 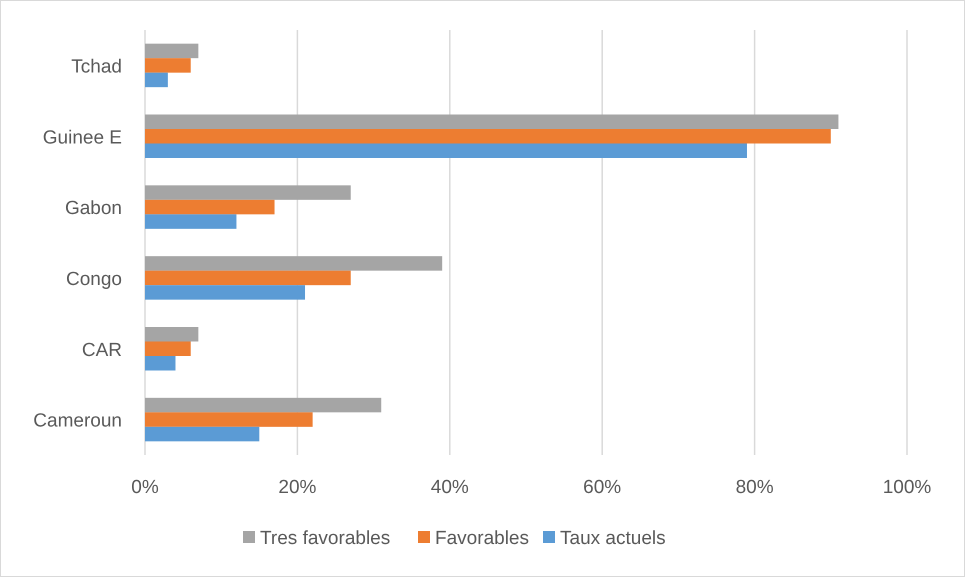 What do you see at coordinates (96, 67) in the screenshot?
I see `y-tick-label: Tchad` at bounding box center [96, 67].